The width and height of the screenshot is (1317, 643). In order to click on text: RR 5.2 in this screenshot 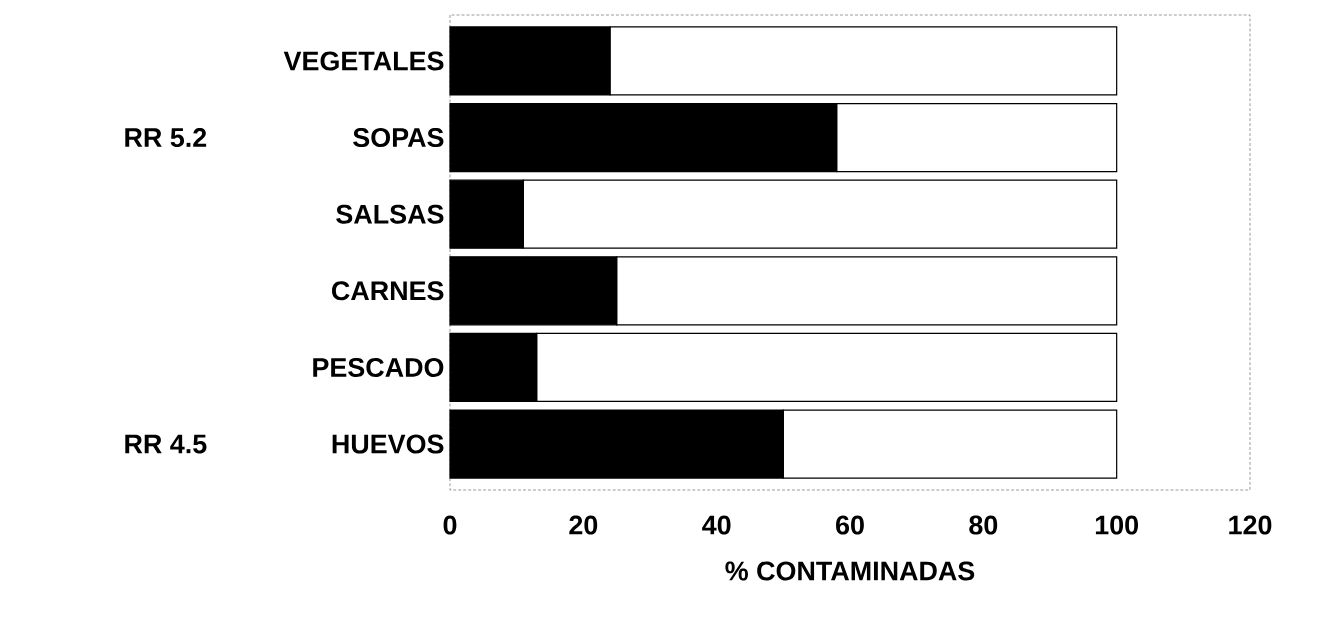, I will do `click(166, 138)`.